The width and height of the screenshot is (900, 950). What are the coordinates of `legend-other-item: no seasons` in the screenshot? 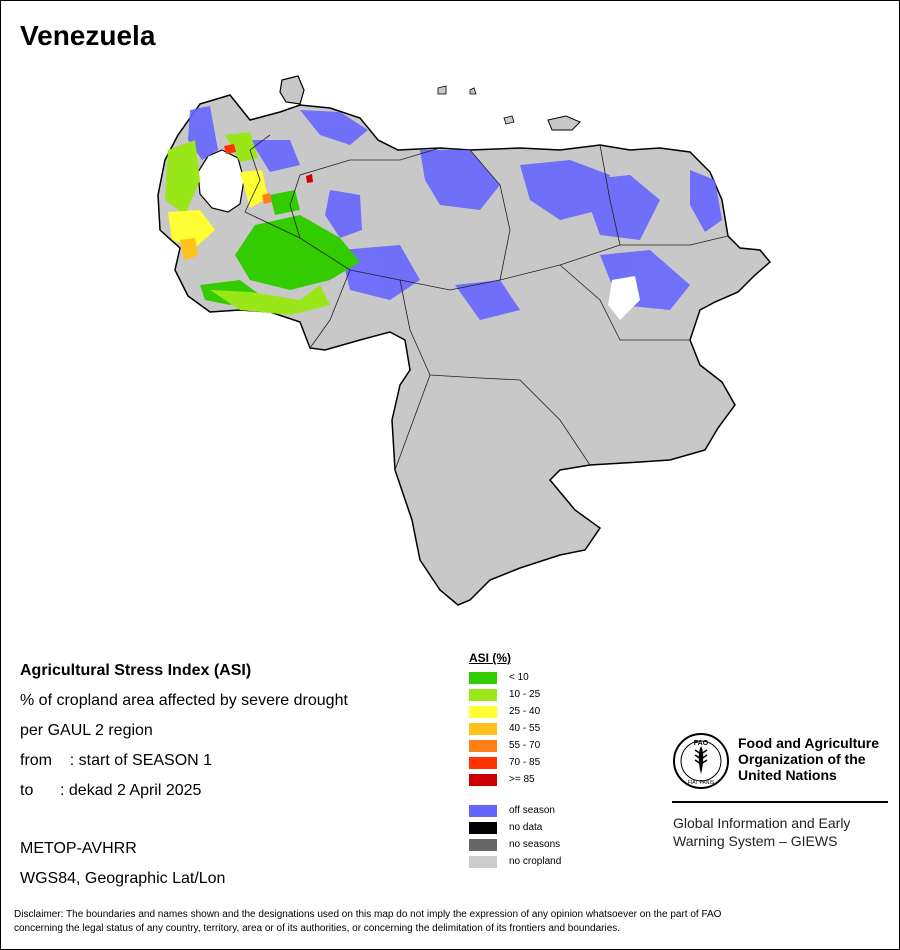 It's located at (515, 844).